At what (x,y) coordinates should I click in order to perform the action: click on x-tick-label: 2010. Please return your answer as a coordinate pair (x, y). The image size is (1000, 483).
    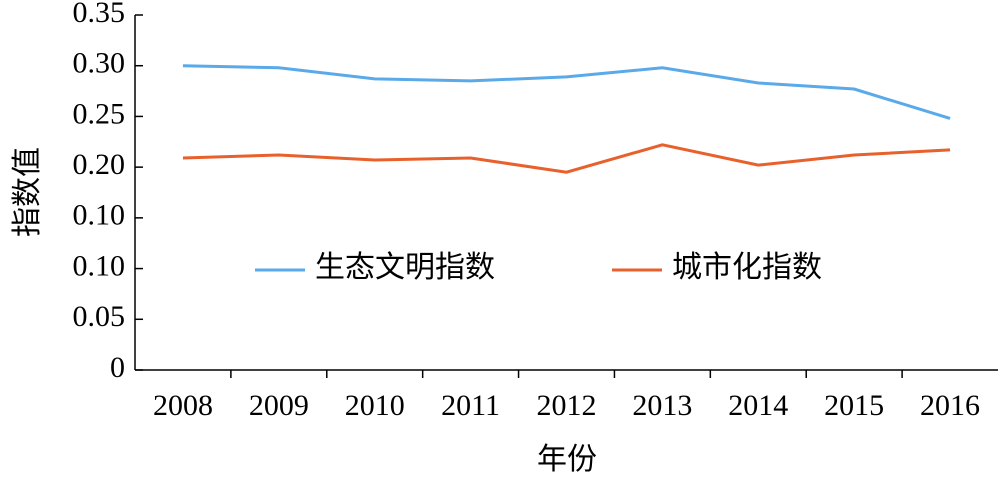
    Looking at the image, I should click on (375, 405).